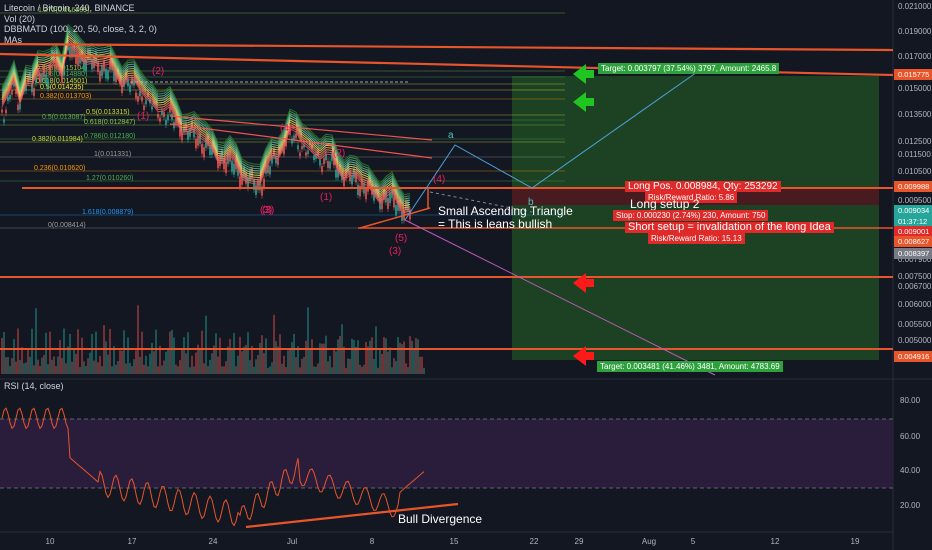 This screenshot has height=550, width=932. I want to click on indicator-mas: MAs, so click(13, 39).